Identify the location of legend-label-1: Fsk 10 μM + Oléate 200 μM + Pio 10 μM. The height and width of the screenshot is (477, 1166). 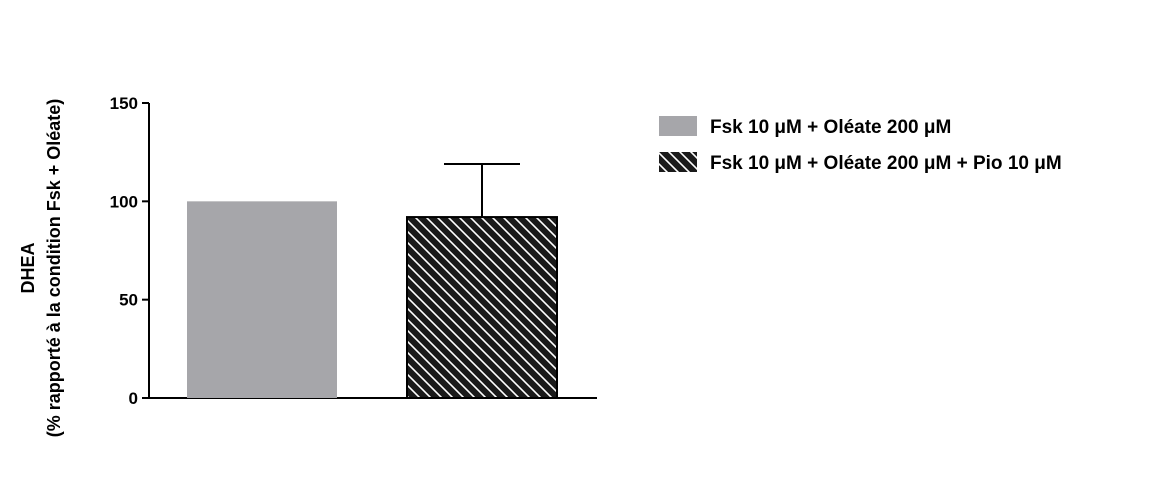
(886, 163).